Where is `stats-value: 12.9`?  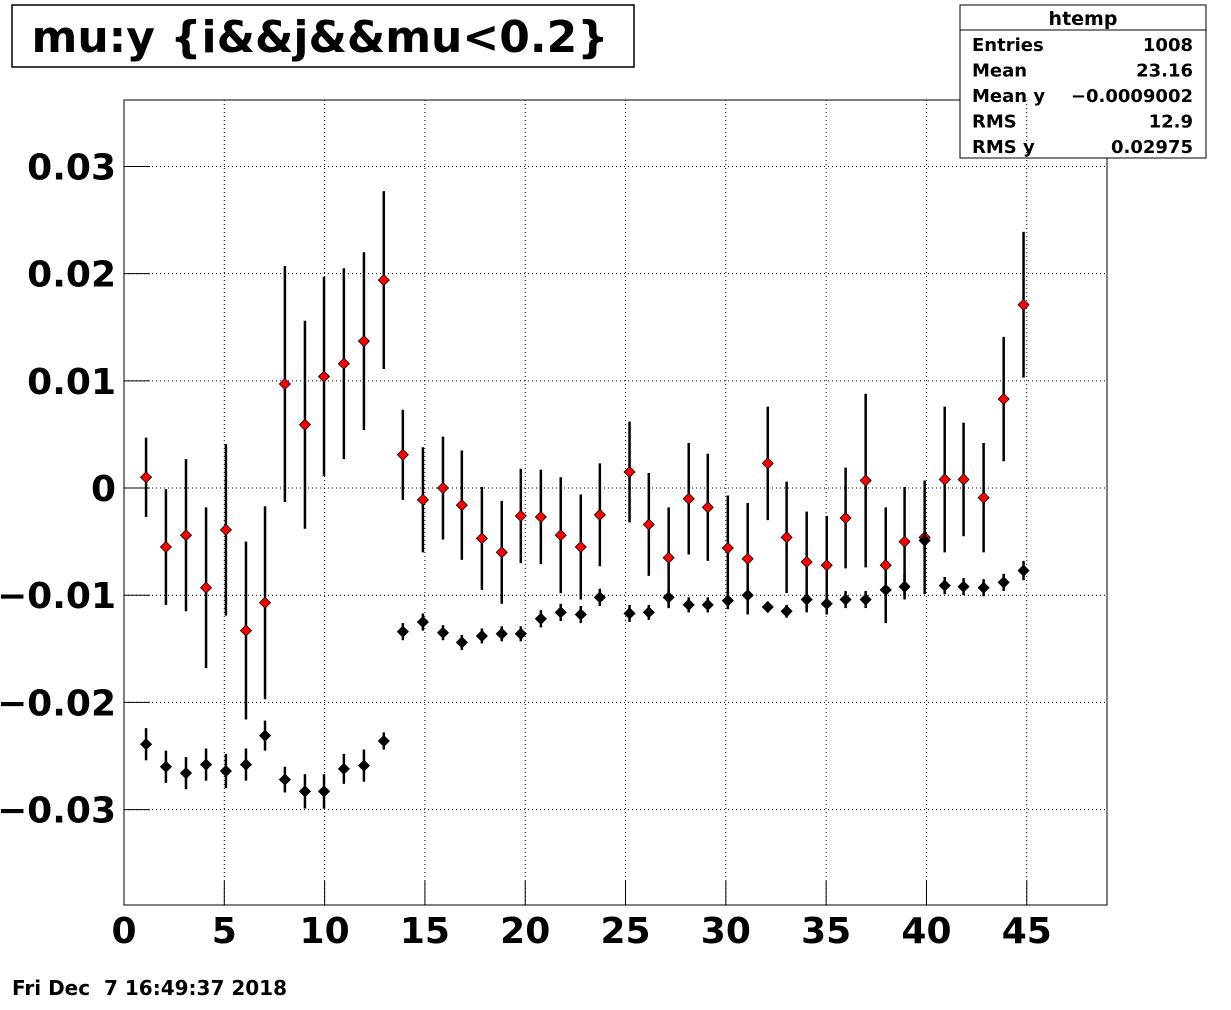
stats-value: 12.9 is located at coordinates (1171, 122).